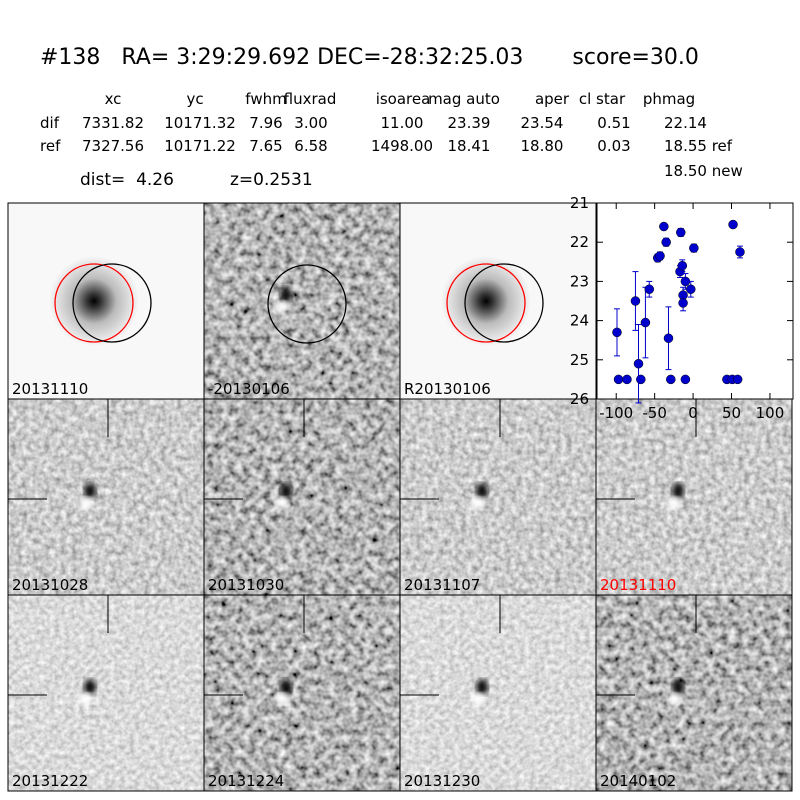  Describe the element at coordinates (113, 146) in the screenshot. I see `cell: 7327.56` at that location.